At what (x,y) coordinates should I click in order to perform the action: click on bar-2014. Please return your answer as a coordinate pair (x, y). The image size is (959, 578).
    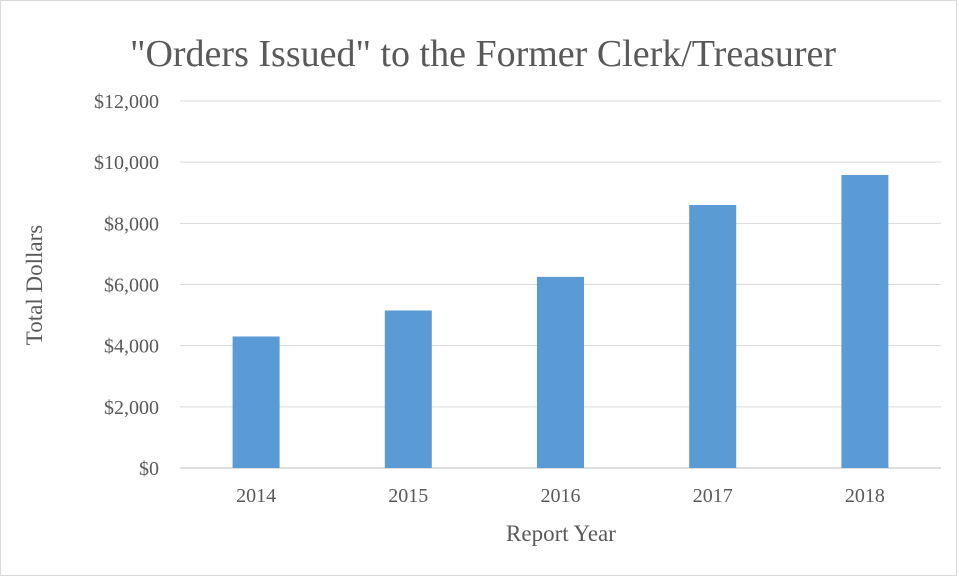
    Looking at the image, I should click on (256, 402).